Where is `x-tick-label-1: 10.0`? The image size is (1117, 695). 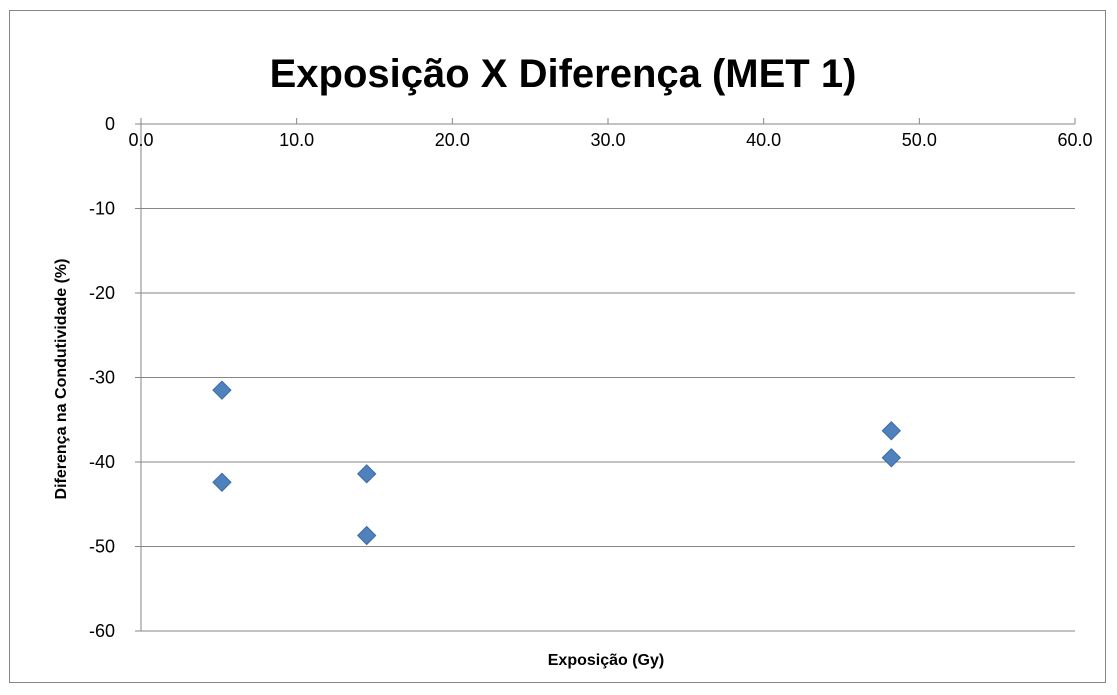 x-tick-label-1: 10.0 is located at coordinates (296, 140).